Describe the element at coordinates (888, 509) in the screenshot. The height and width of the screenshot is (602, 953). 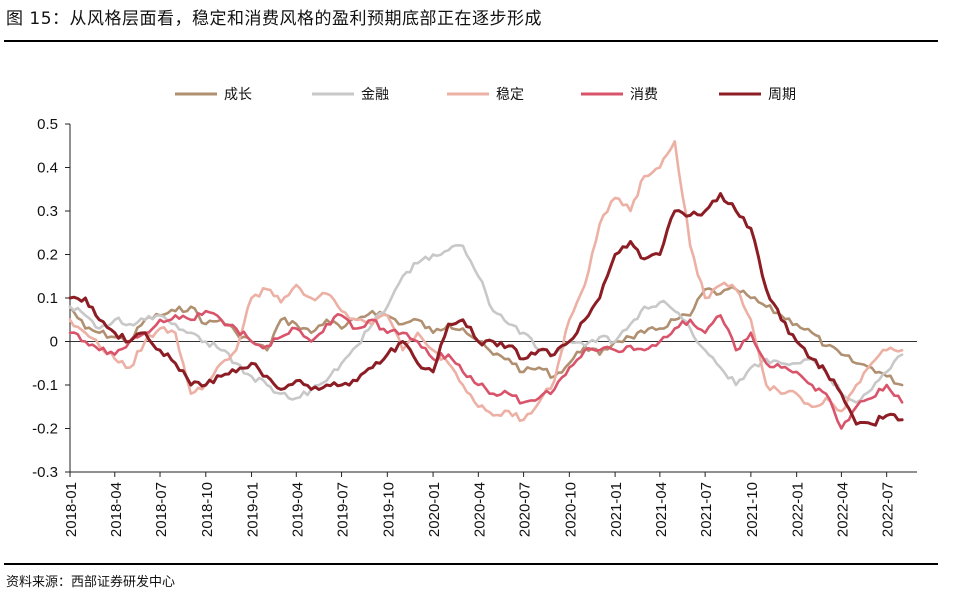
I see `x-tick-label: 2022-07` at that location.